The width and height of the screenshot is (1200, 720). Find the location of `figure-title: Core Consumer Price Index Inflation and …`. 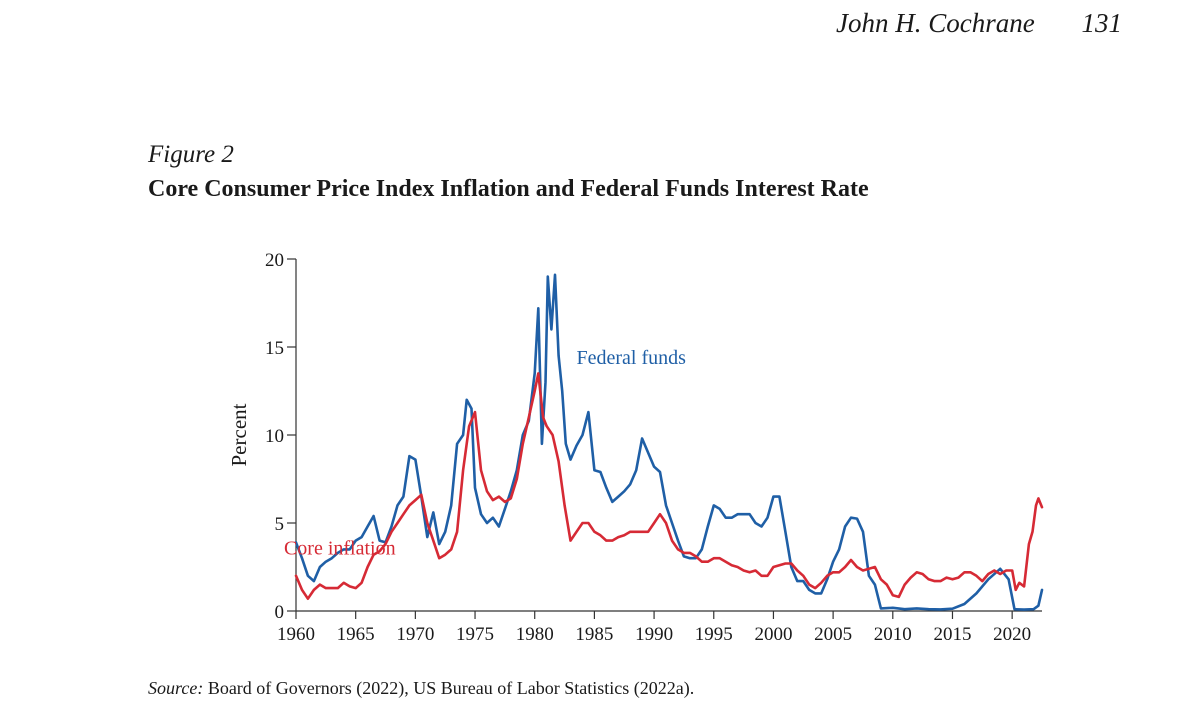

figure-title: Core Consumer Price Index Inflation and … is located at coordinates (508, 189).